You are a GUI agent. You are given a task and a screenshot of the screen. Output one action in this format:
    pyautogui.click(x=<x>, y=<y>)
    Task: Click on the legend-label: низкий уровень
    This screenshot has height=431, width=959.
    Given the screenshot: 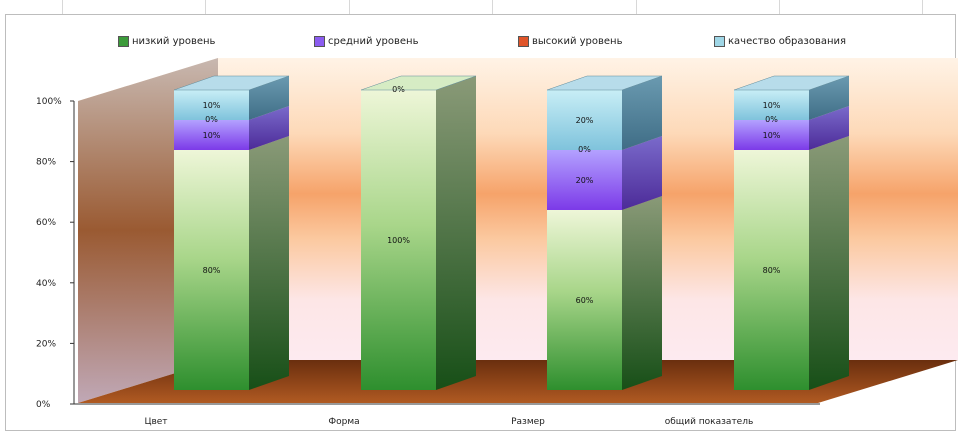 What is the action you would take?
    pyautogui.click(x=174, y=41)
    